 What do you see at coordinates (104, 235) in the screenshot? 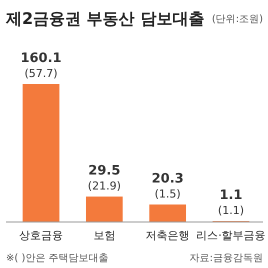
I see `x-tick-label: 보험` at bounding box center [104, 235].